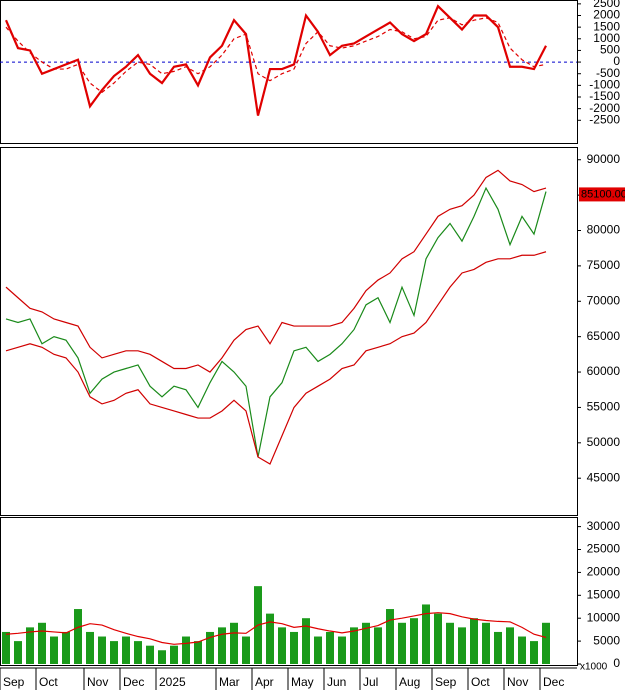 The height and width of the screenshot is (690, 625). What do you see at coordinates (604, 300) in the screenshot?
I see `y-tick-label: 70000` at bounding box center [604, 300].